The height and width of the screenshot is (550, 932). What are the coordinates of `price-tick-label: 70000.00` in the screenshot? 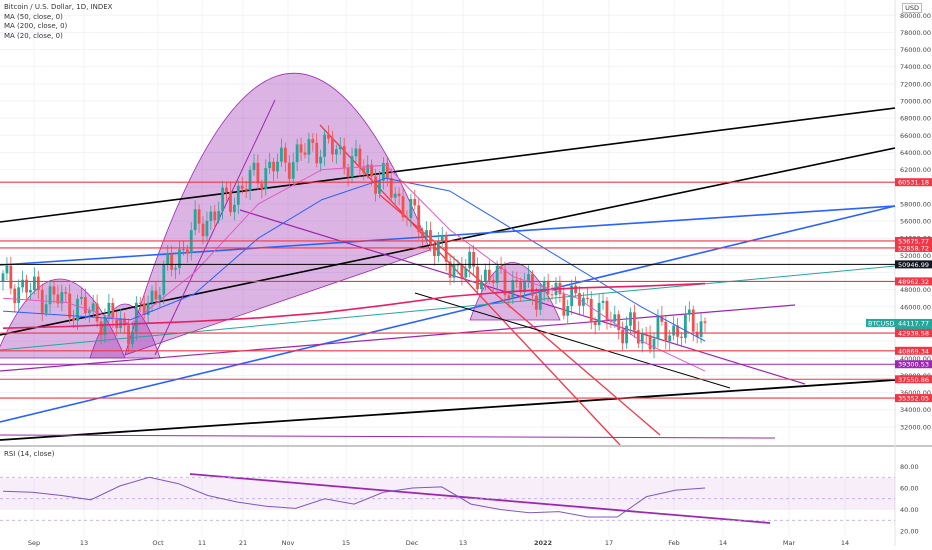 It's located at (915, 102).